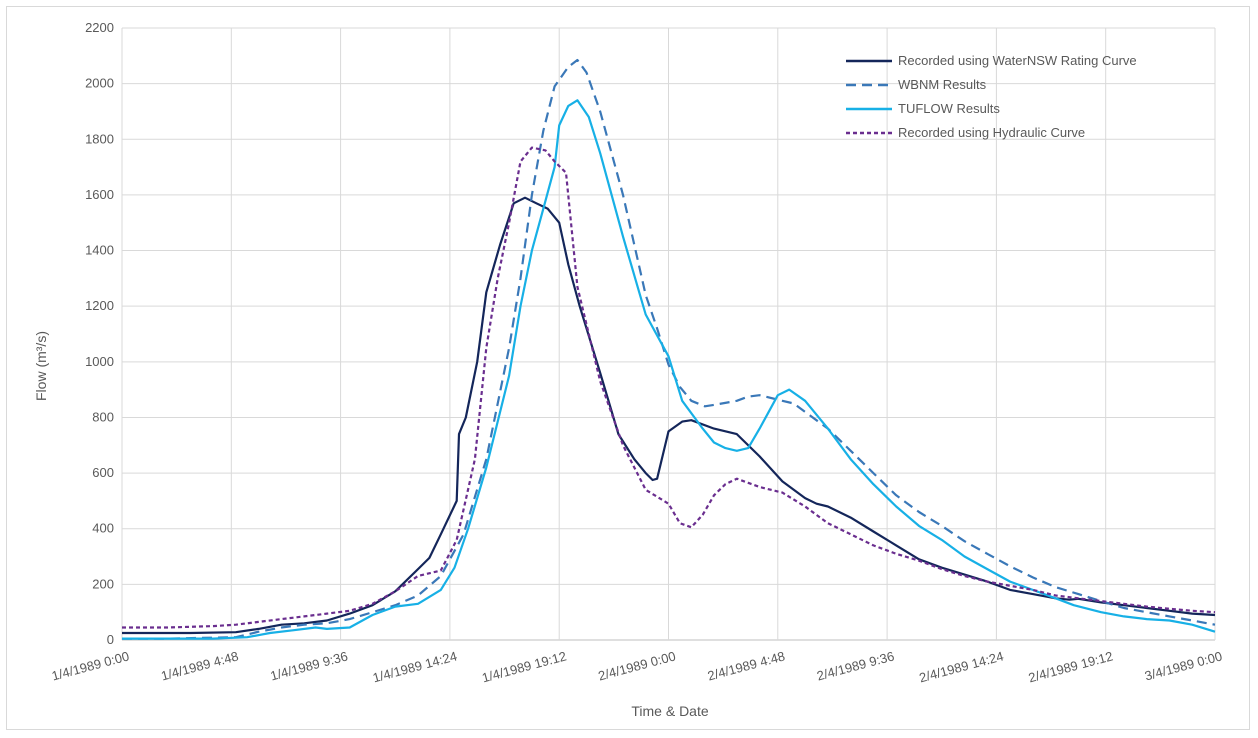 This screenshot has width=1258, height=738. Describe the element at coordinates (949, 108) in the screenshot. I see `legend-label: TUFLOW Results` at that location.